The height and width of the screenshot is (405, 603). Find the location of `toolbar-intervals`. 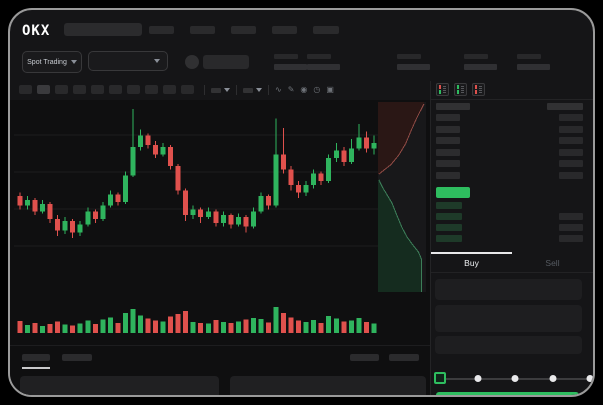

toolbar-intervals is located at coordinates (106, 89).